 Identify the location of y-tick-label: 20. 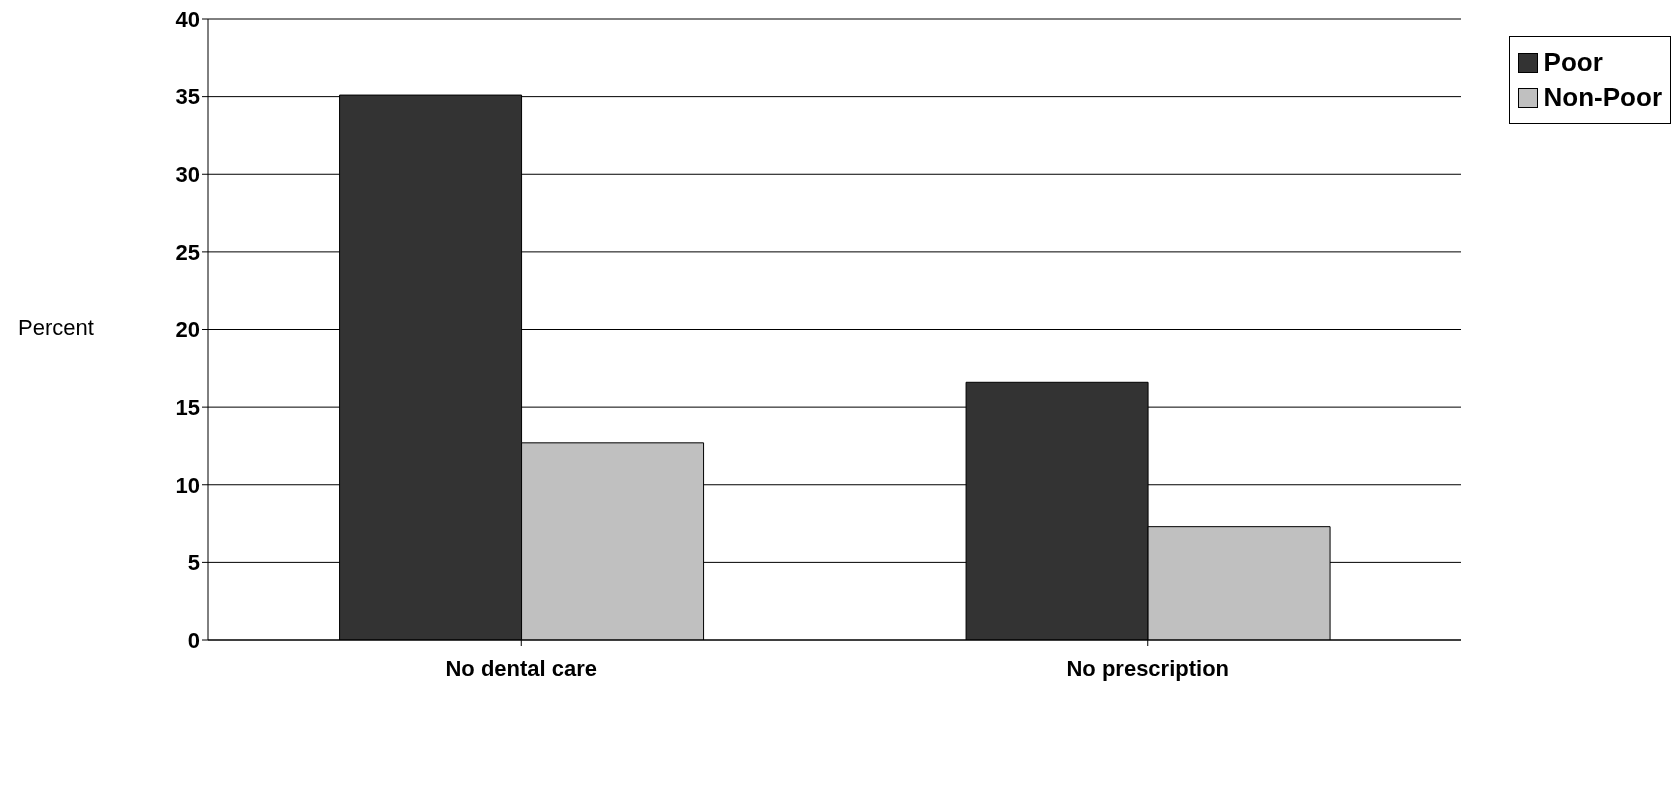
(187, 330).